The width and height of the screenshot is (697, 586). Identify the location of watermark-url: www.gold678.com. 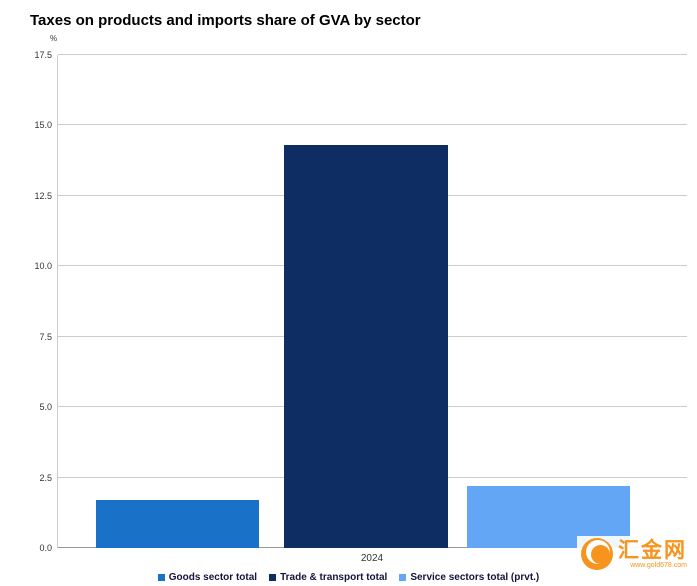
(658, 565).